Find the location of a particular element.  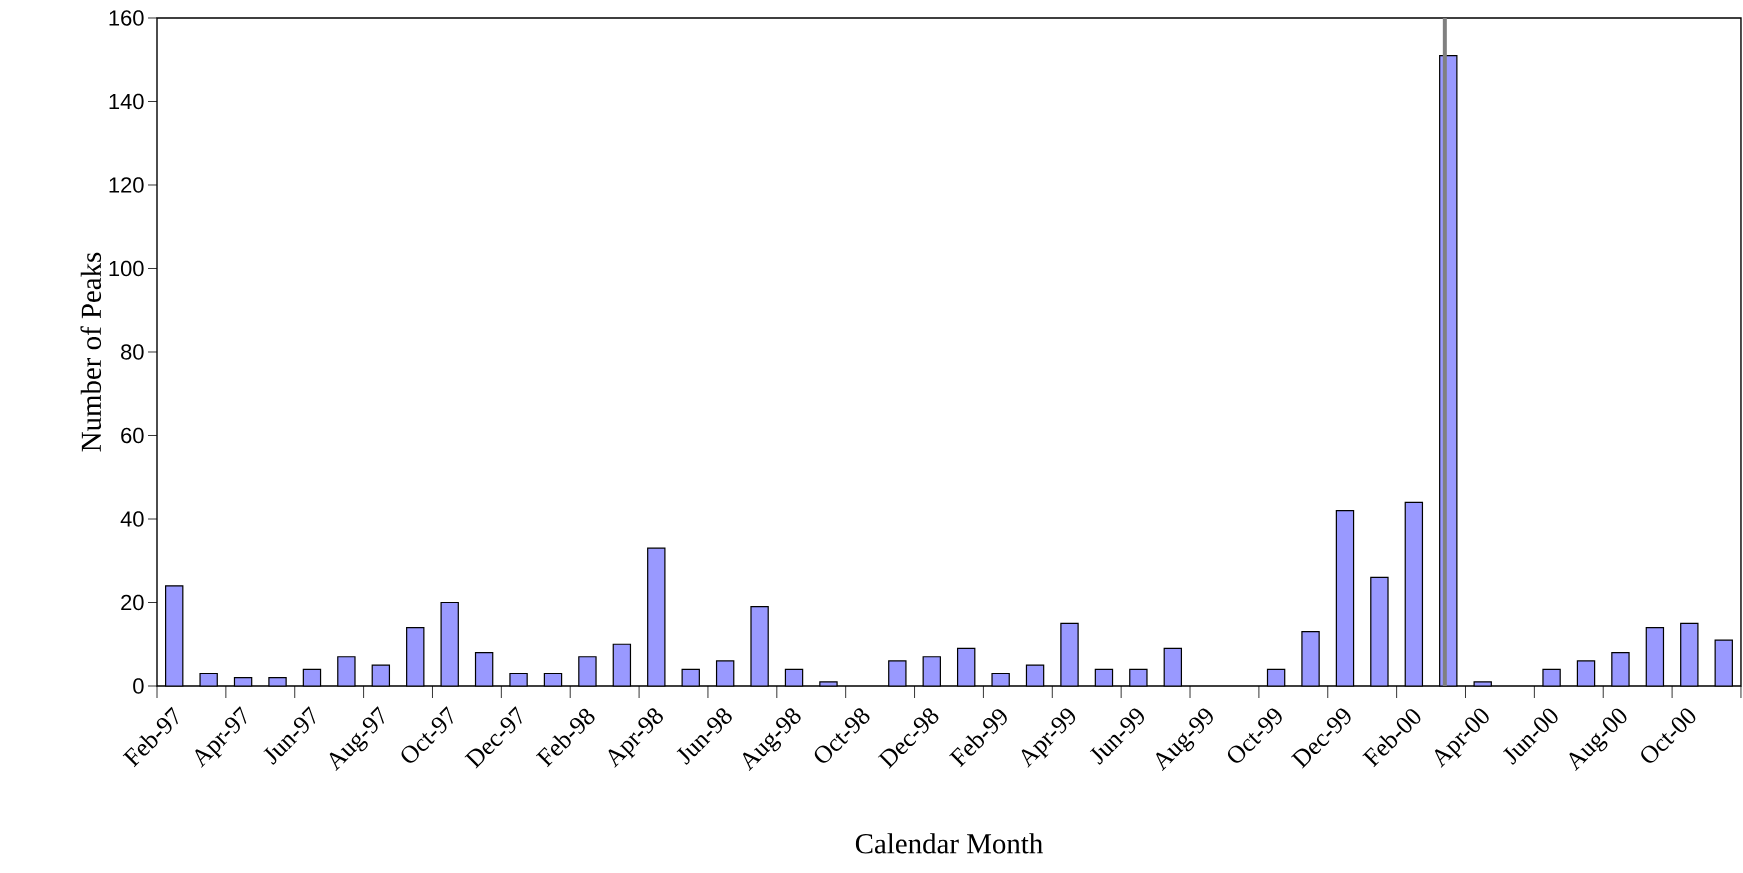

x-axis-title: Calendar Month is located at coordinates (949, 843).